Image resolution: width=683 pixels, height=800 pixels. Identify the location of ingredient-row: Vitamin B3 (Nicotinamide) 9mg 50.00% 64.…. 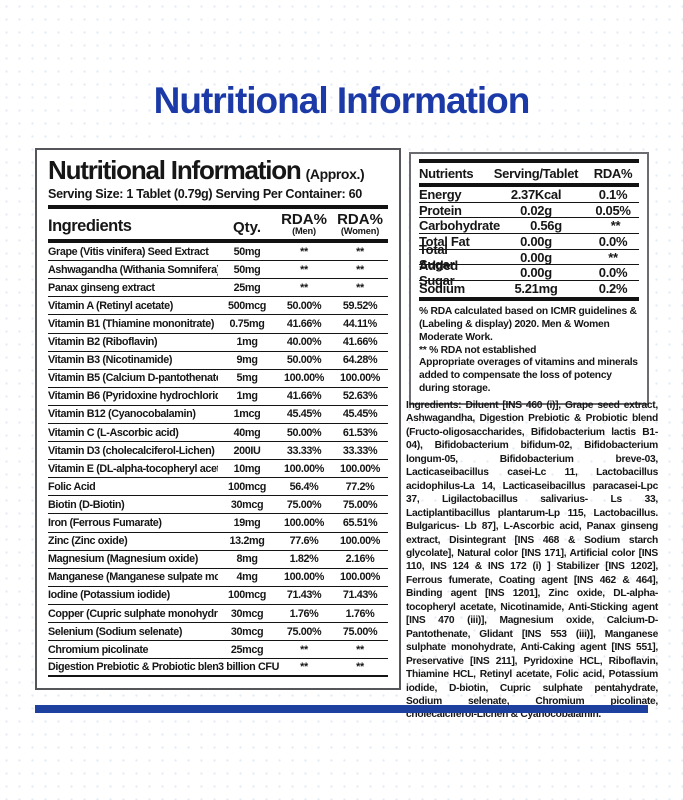
(218, 361).